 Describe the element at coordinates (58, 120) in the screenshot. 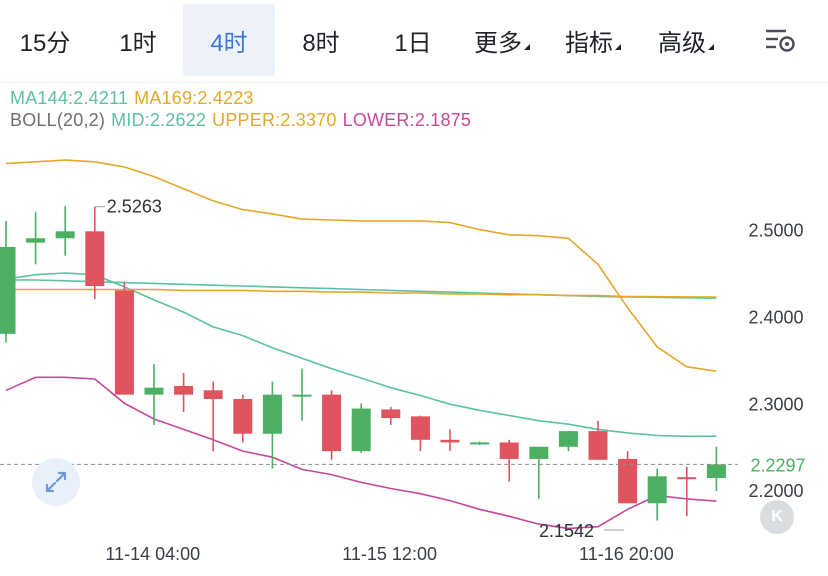

I see `legend-item: BOLL(20,2)` at that location.